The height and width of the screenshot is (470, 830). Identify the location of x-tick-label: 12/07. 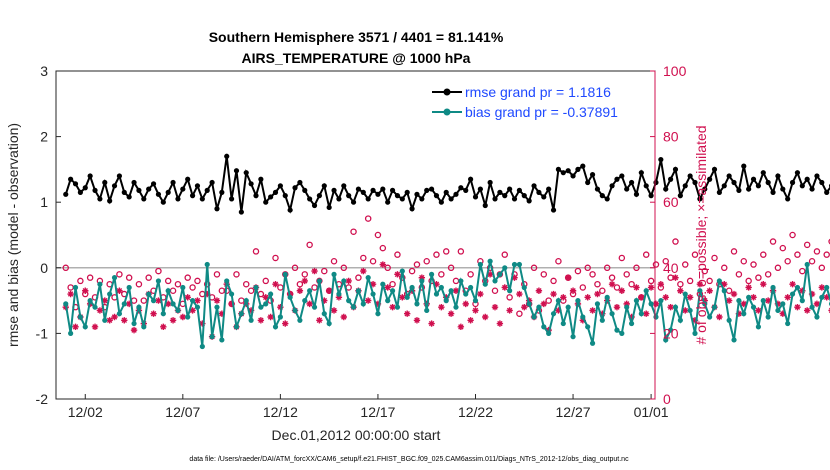
(182, 412).